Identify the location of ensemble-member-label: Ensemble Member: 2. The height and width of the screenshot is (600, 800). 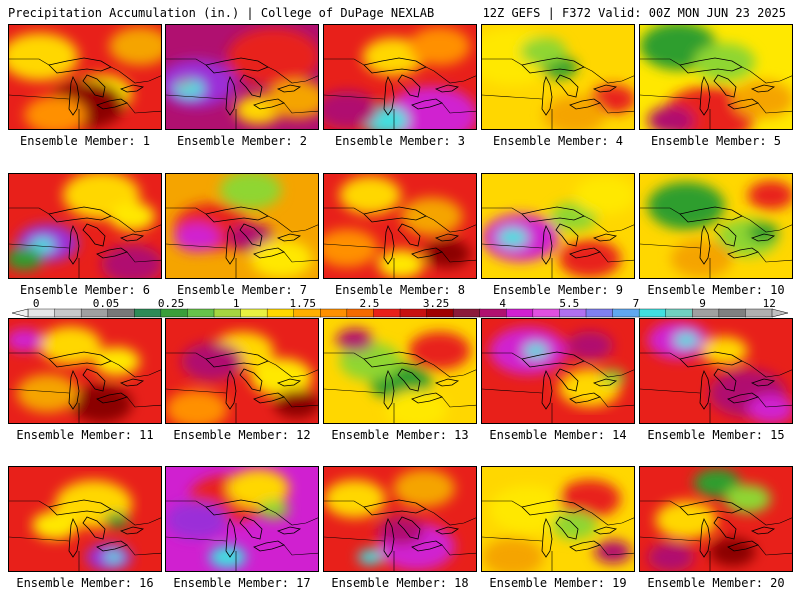
(242, 141).